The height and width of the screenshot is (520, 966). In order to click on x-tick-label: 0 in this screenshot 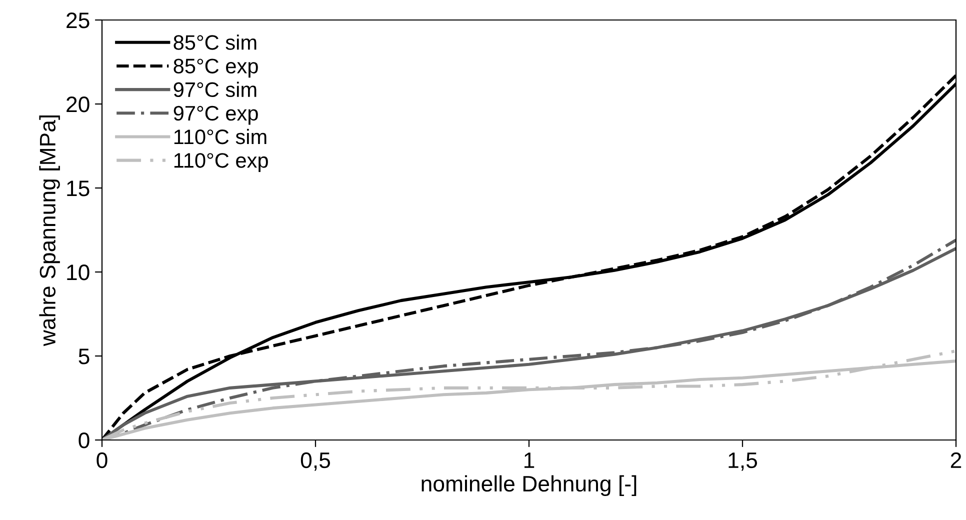, I will do `click(102, 460)`.